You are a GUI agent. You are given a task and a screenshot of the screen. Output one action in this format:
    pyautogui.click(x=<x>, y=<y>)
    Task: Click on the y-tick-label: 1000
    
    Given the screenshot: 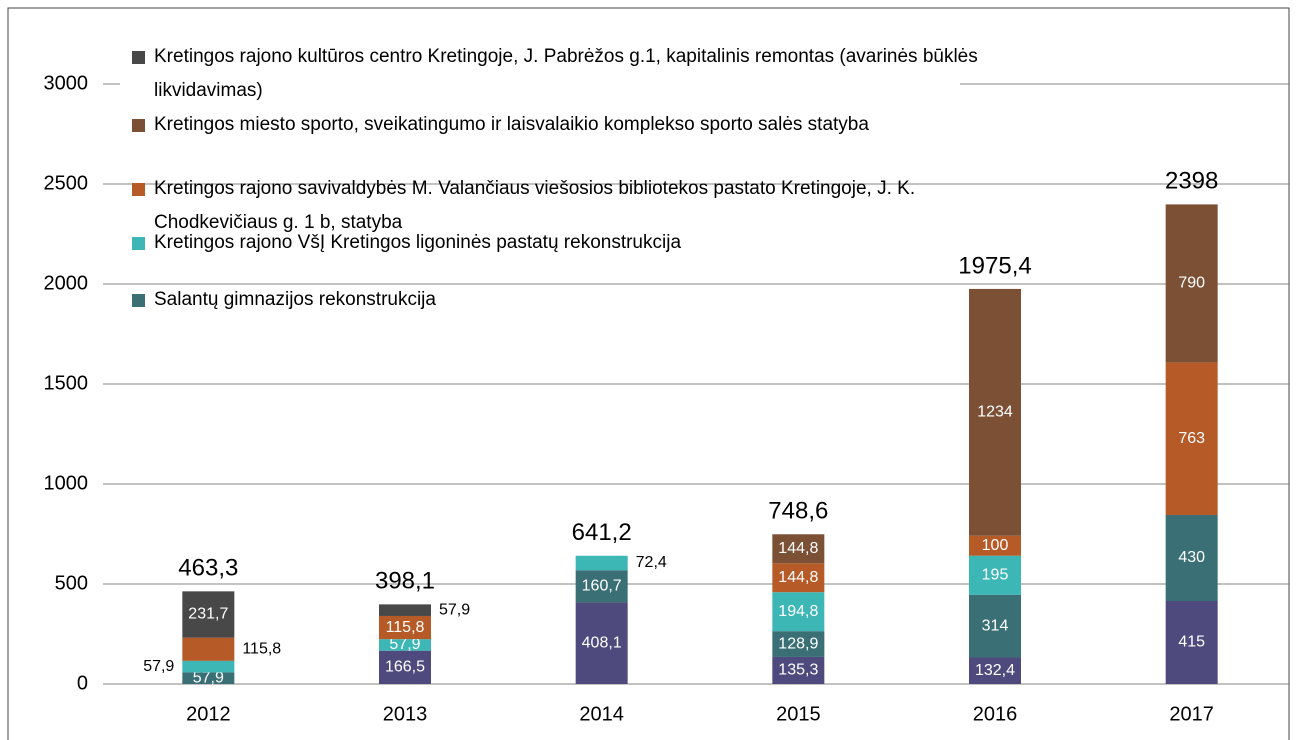 What is the action you would take?
    pyautogui.click(x=66, y=483)
    